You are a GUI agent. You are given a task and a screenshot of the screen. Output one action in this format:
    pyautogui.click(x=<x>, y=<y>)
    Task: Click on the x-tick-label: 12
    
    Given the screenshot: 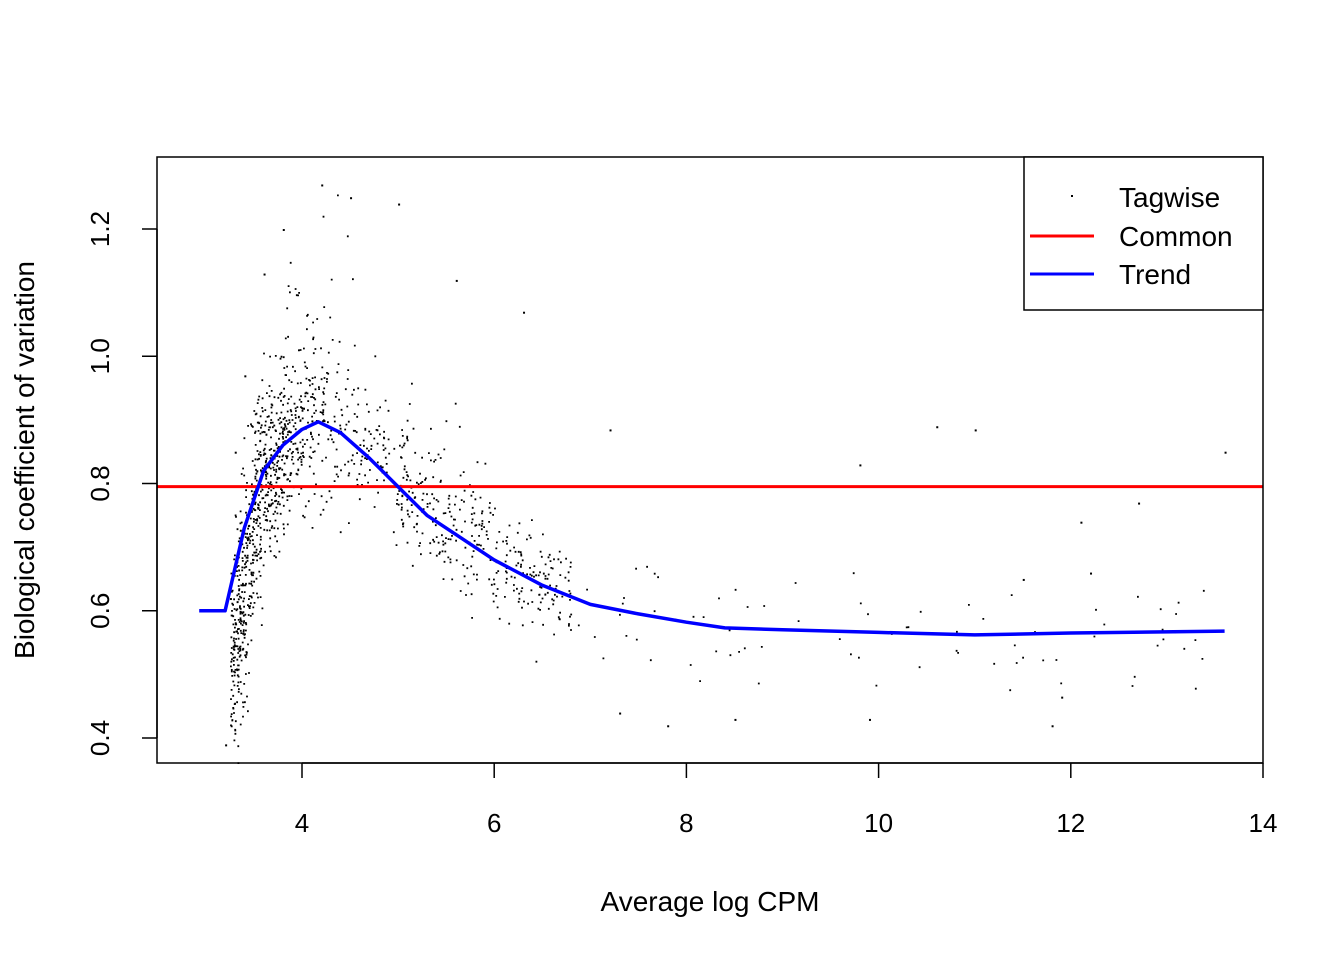 What is the action you would take?
    pyautogui.click(x=1070, y=823)
    